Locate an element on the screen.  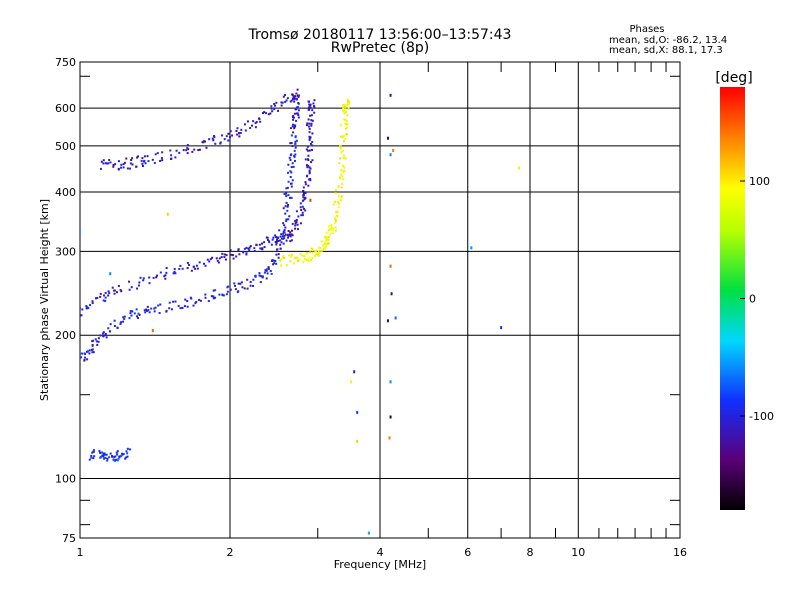
x-tick-label: 16 is located at coordinates (680, 552).